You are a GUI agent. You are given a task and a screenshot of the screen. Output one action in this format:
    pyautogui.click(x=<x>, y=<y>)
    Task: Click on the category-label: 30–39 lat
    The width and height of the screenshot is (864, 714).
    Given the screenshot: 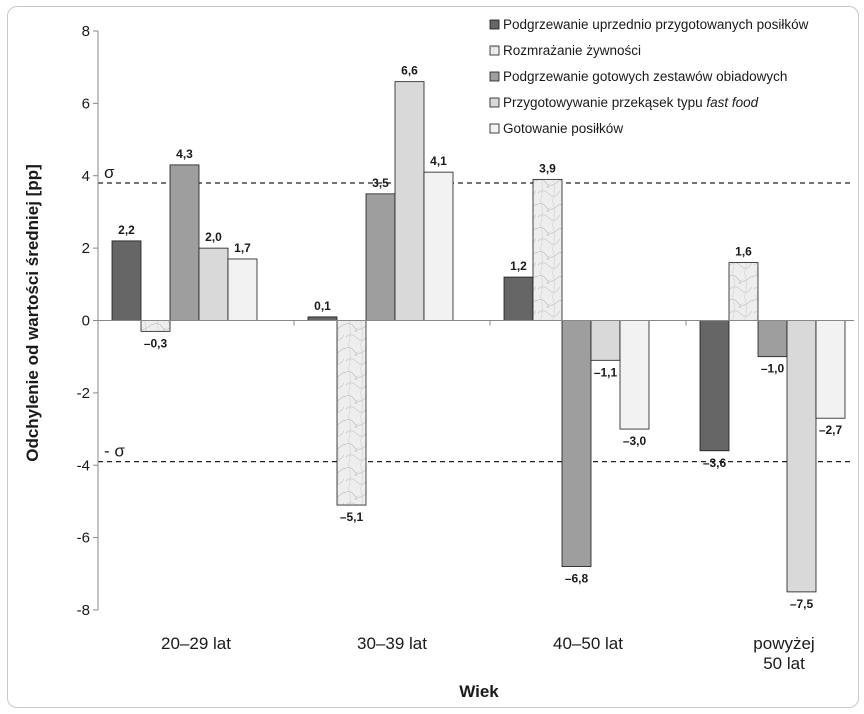 What is the action you would take?
    pyautogui.click(x=392, y=643)
    